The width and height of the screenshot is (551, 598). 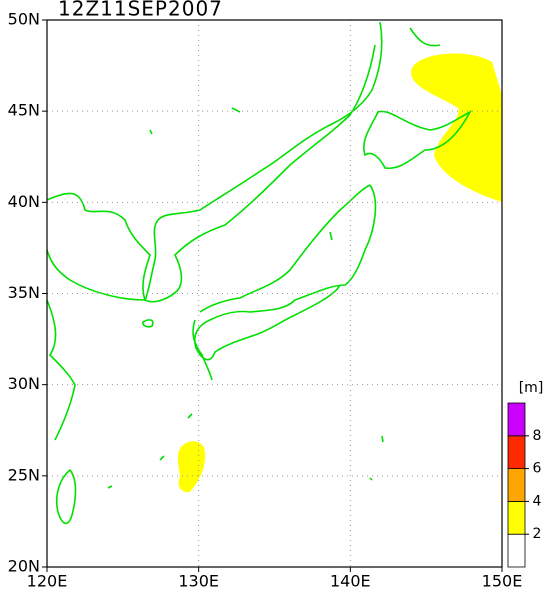 What do you see at coordinates (350, 581) in the screenshot?
I see `x-tick-label: 140E` at bounding box center [350, 581].